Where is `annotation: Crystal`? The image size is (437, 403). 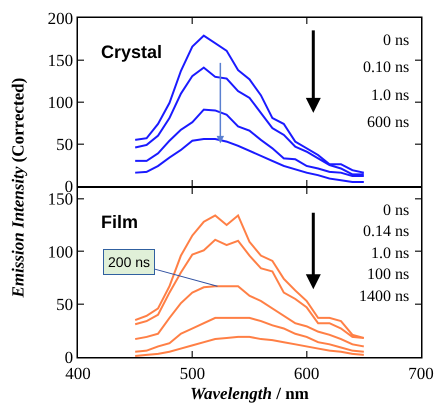
annotation: Crystal is located at coordinates (131, 52).